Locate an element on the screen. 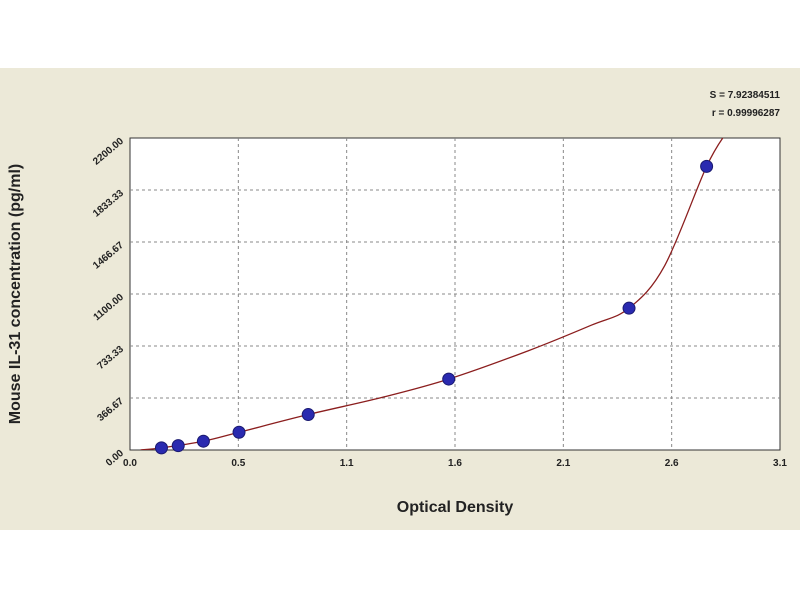 This screenshot has width=800, height=600. x-tick-label: 0.5 is located at coordinates (238, 463).